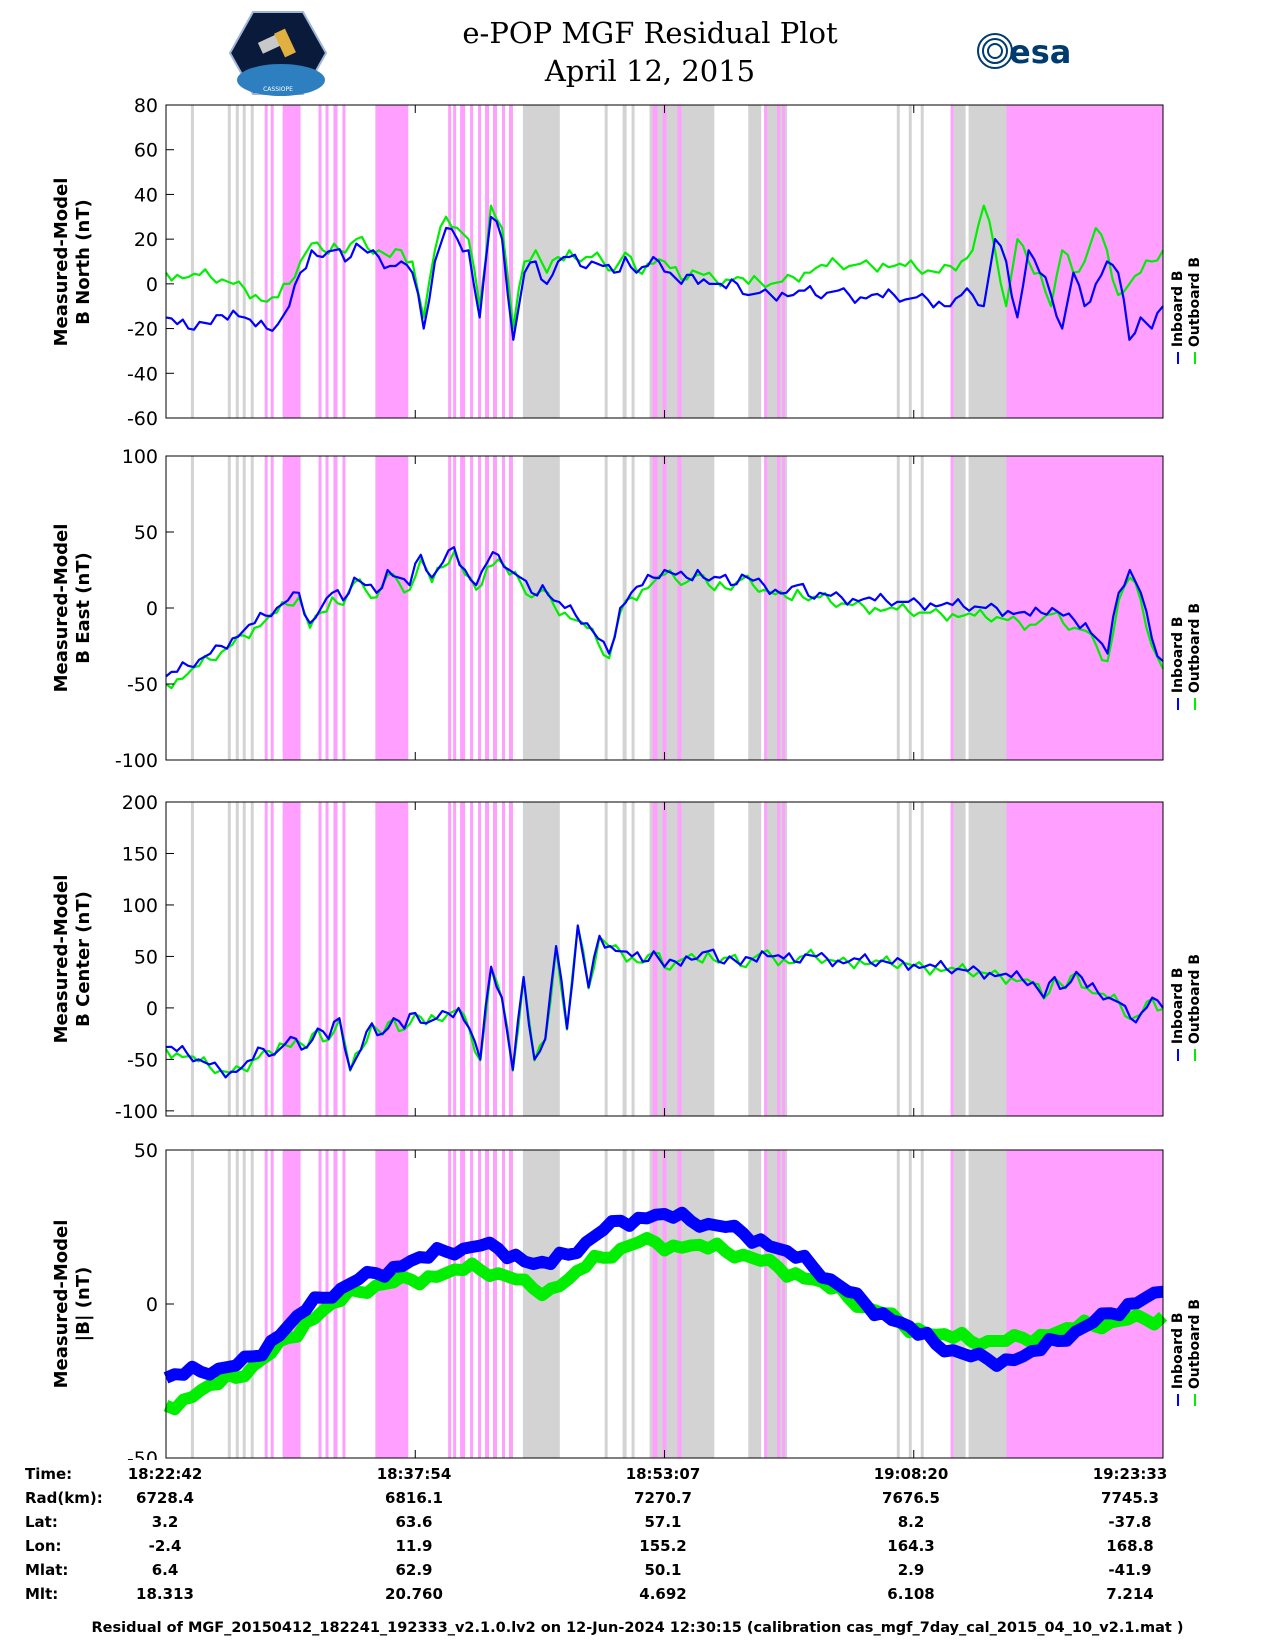  What do you see at coordinates (414, 1474) in the screenshot?
I see `info-time-2: 18:37:54` at bounding box center [414, 1474].